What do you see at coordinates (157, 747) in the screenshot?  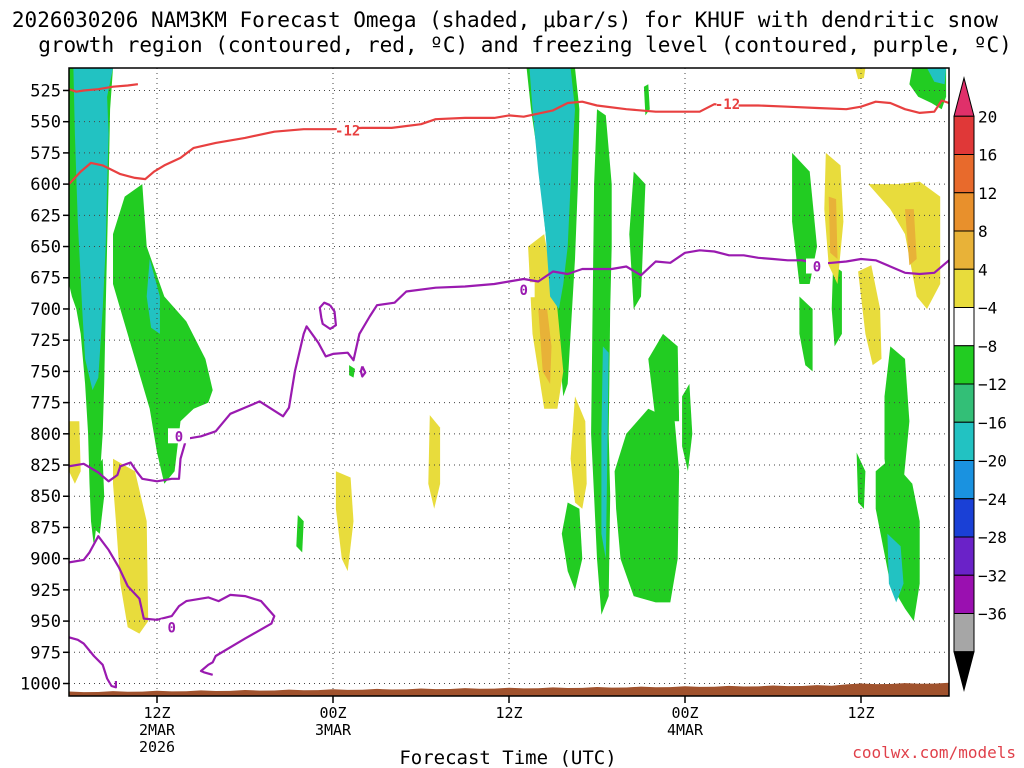 I see `x-tick-year-6: 2026` at bounding box center [157, 747].